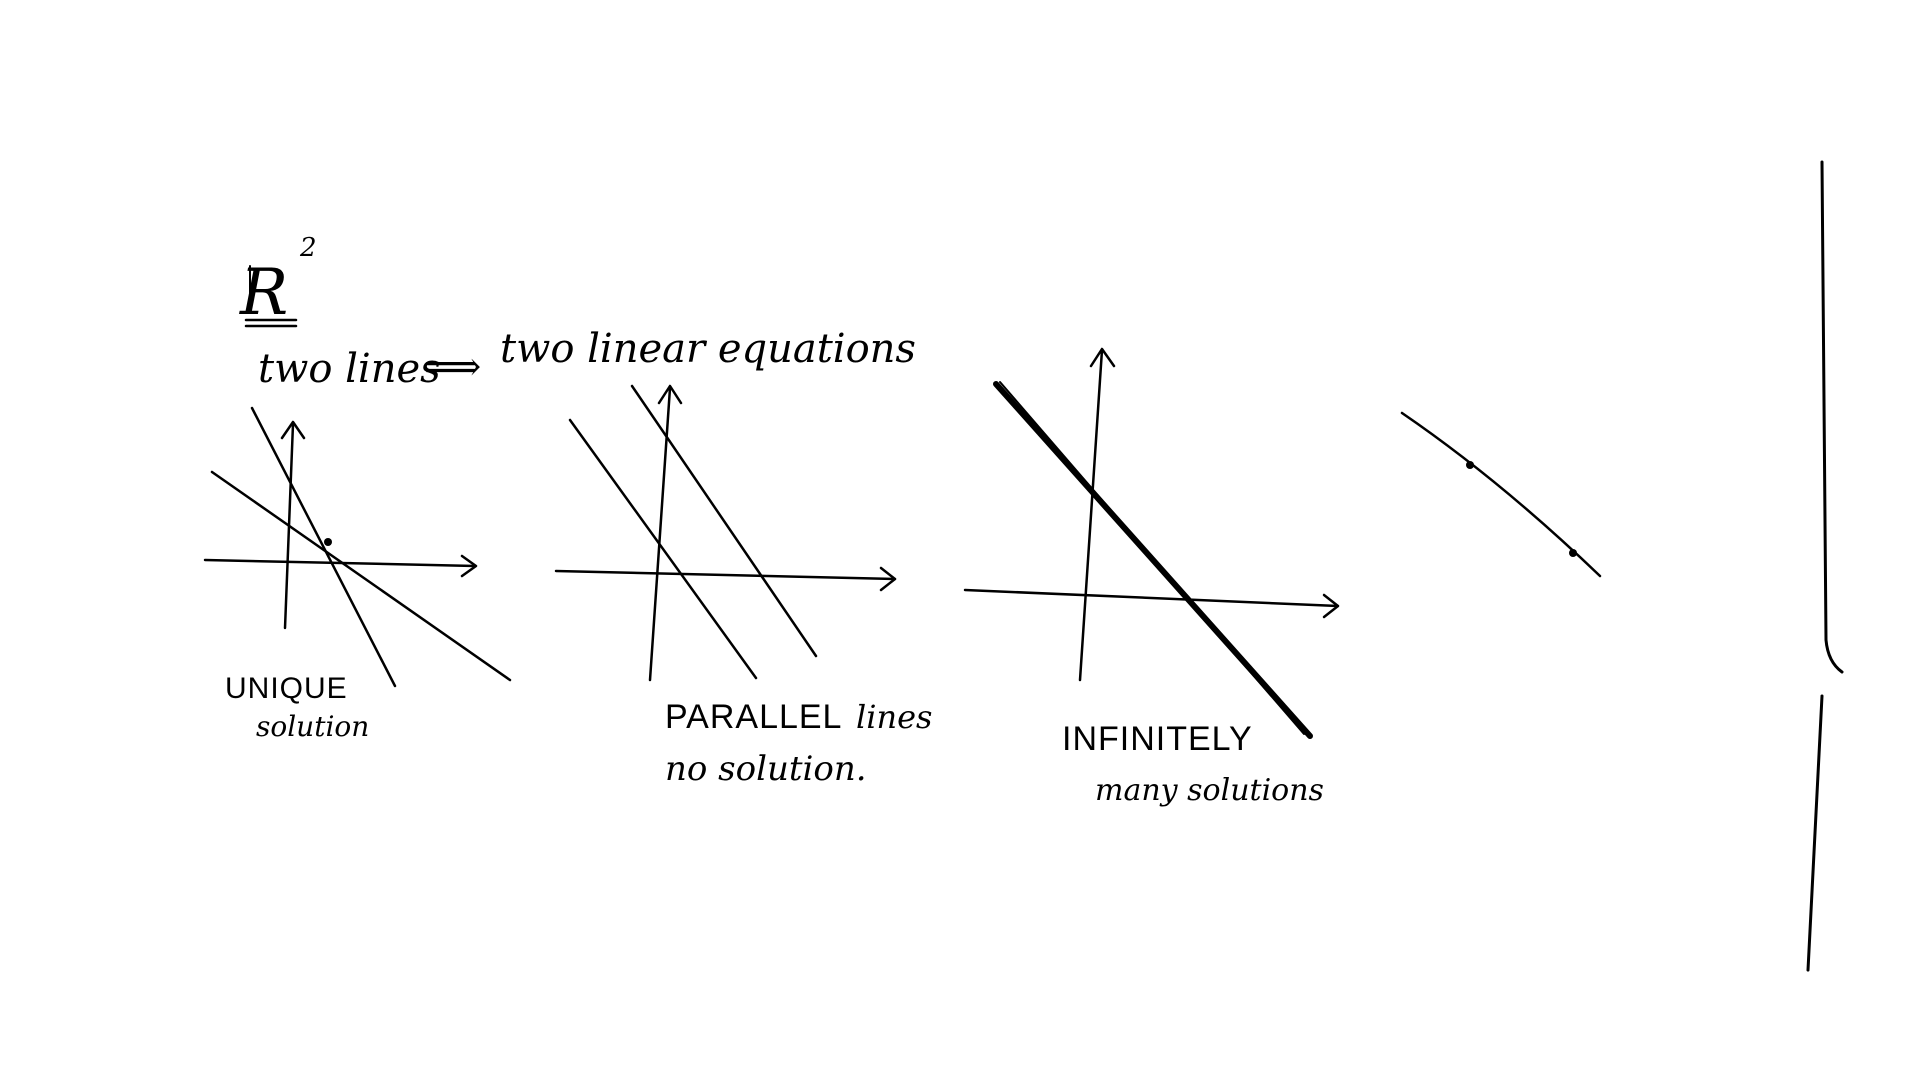  What do you see at coordinates (1573, 553) in the screenshot?
I see `point-b` at bounding box center [1573, 553].